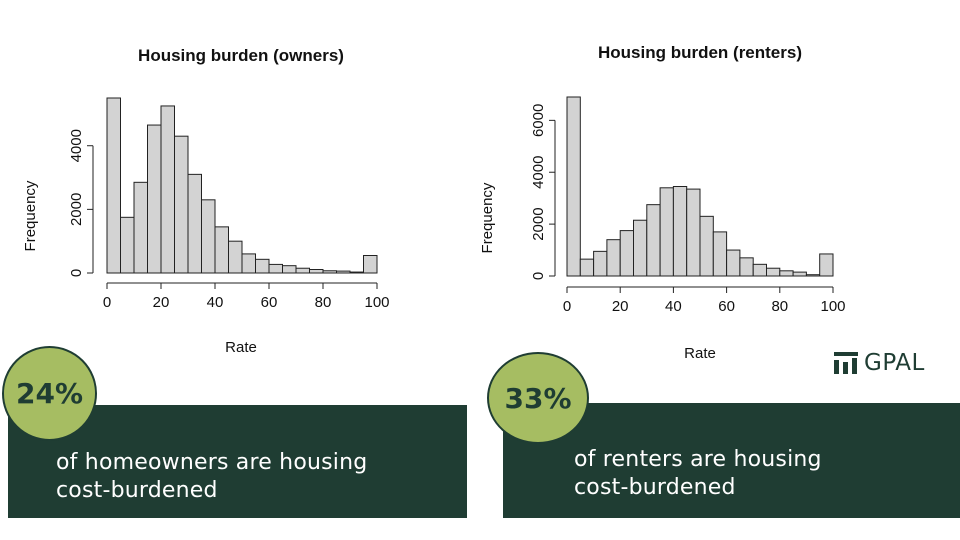 Image resolution: width=960 pixels, height=540 pixels. What do you see at coordinates (76, 145) in the screenshot?
I see `owners-y-tick-label: 4000` at bounding box center [76, 145].